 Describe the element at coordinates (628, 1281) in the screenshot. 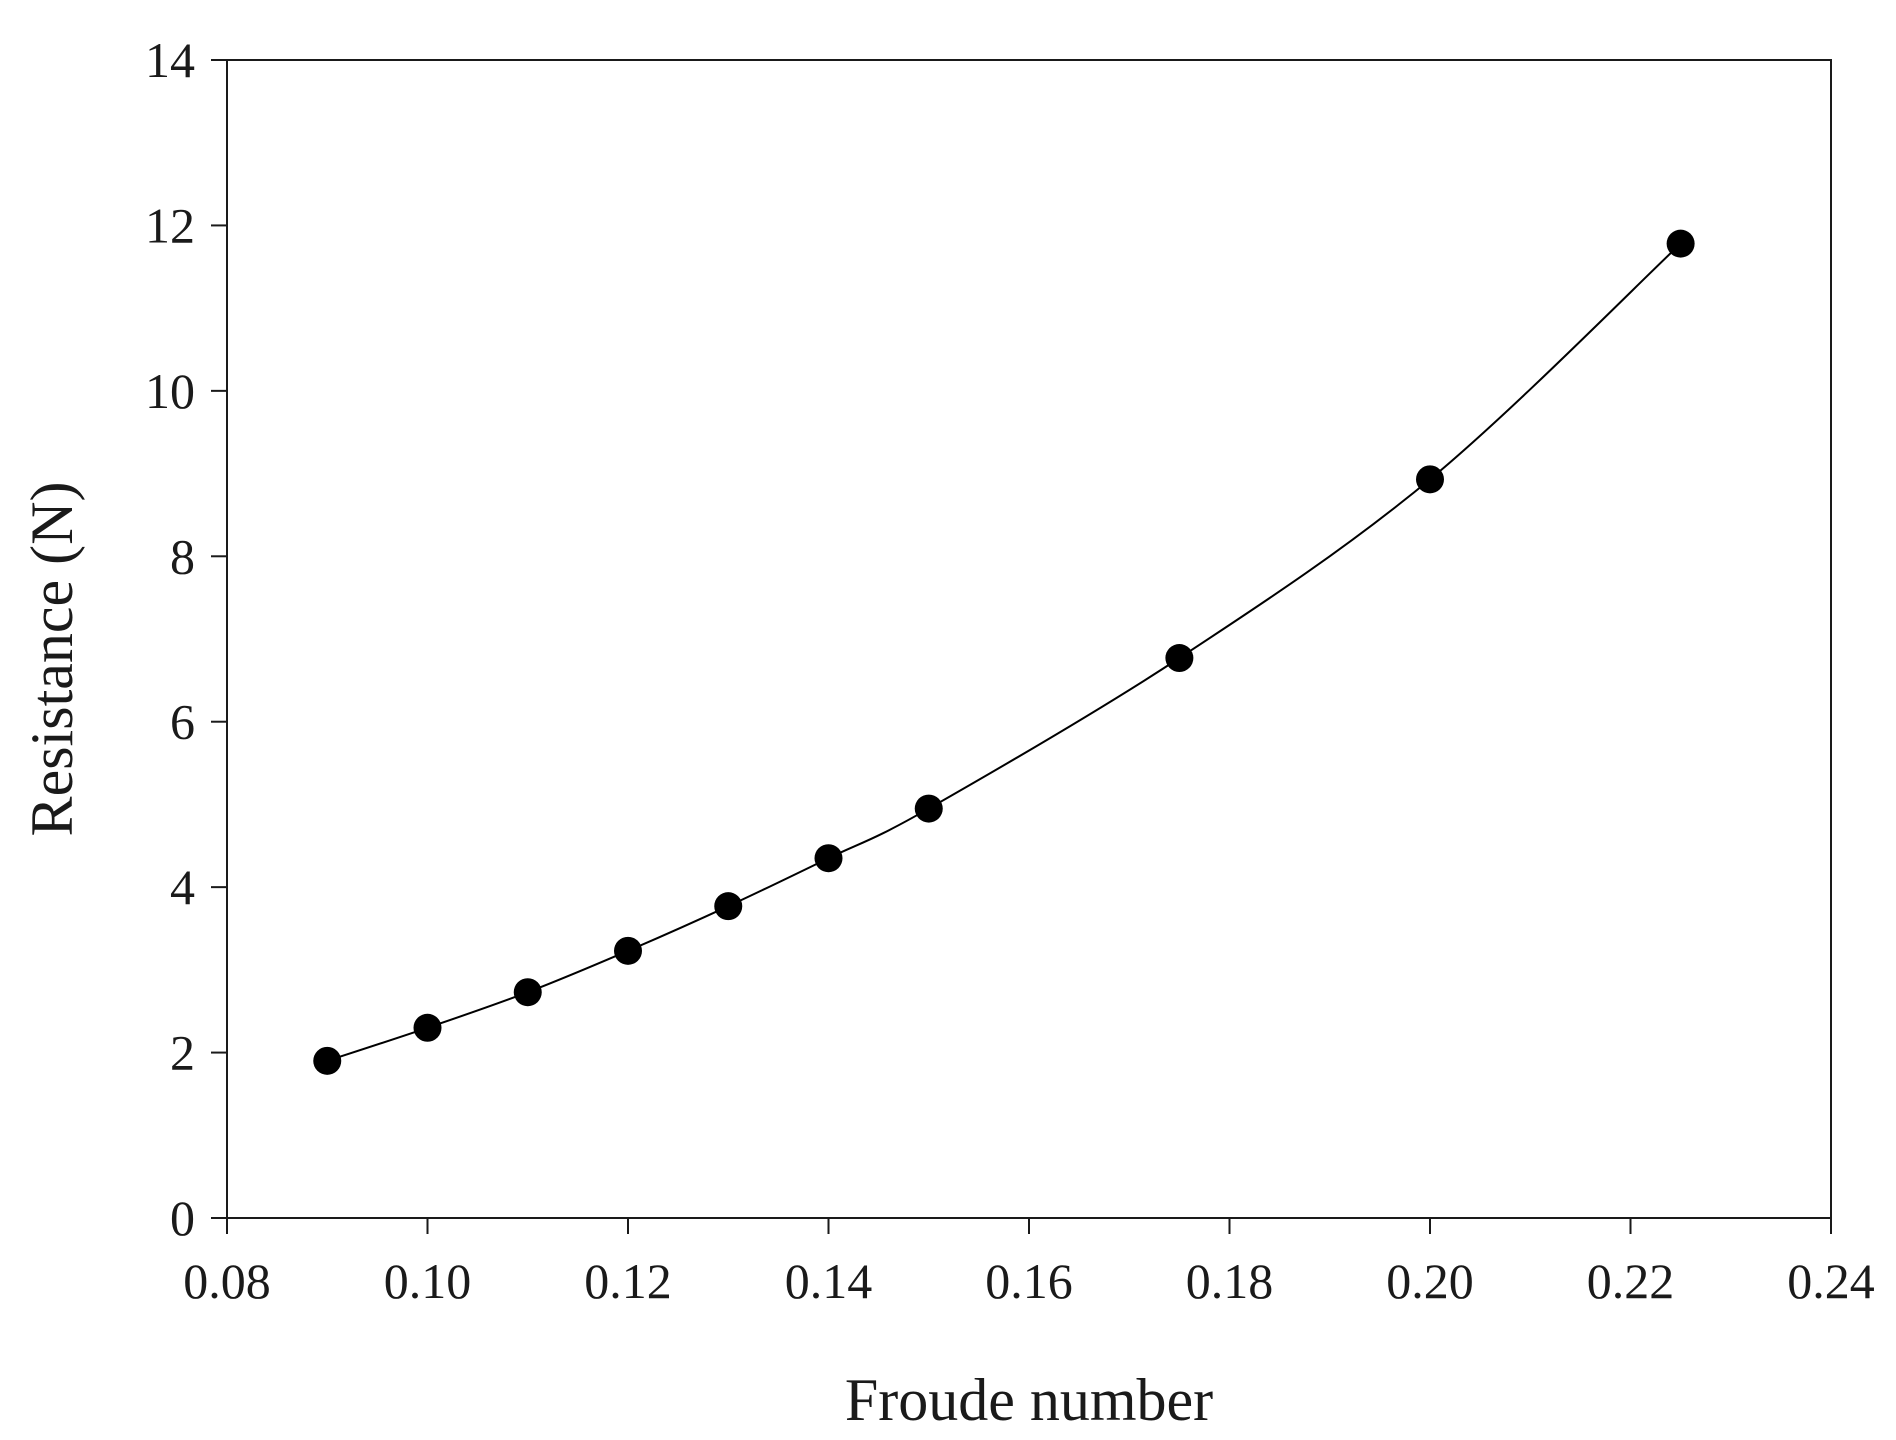

I see `x-tick-label: 0.12` at that location.